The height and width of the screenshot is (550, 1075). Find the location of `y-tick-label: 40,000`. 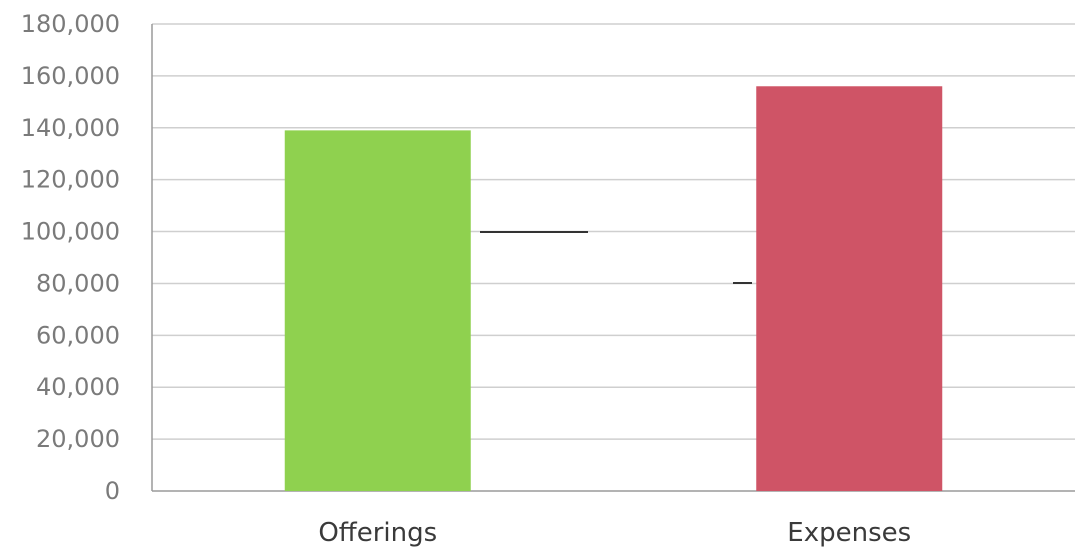

y-tick-label: 40,000 is located at coordinates (78, 387).